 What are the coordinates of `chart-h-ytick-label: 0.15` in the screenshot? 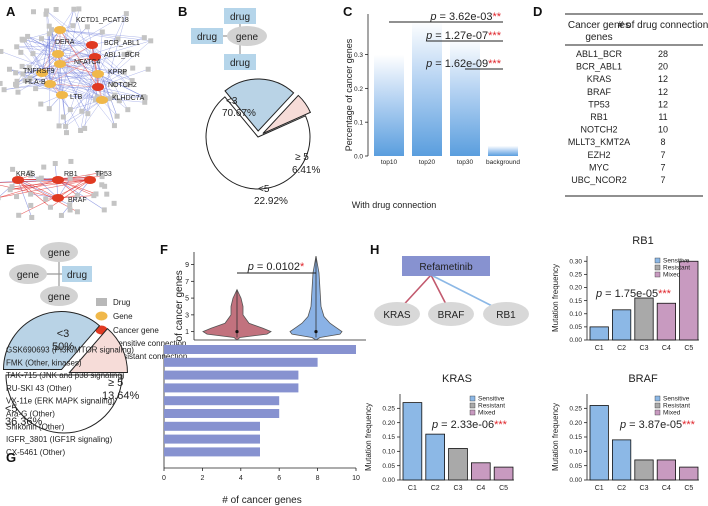 It's located at (575, 437).